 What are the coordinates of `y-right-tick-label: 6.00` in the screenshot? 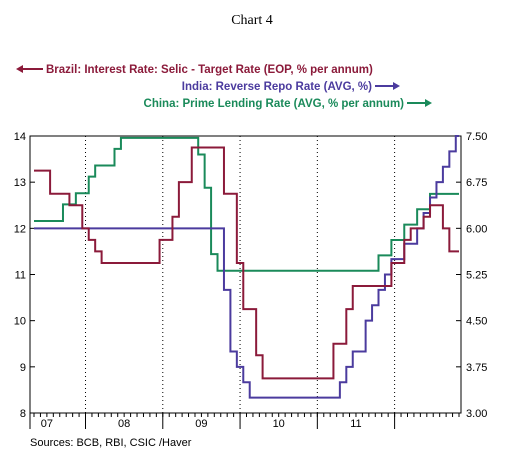 It's located at (476, 229).